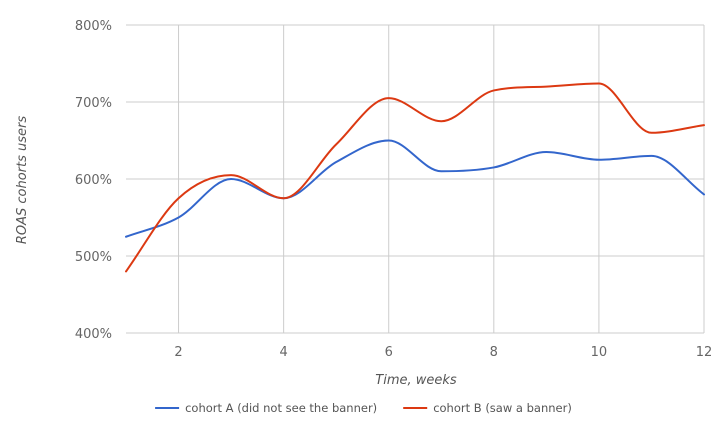 The image size is (727, 422). I want to click on y-tick-label: 400%, so click(93, 334).